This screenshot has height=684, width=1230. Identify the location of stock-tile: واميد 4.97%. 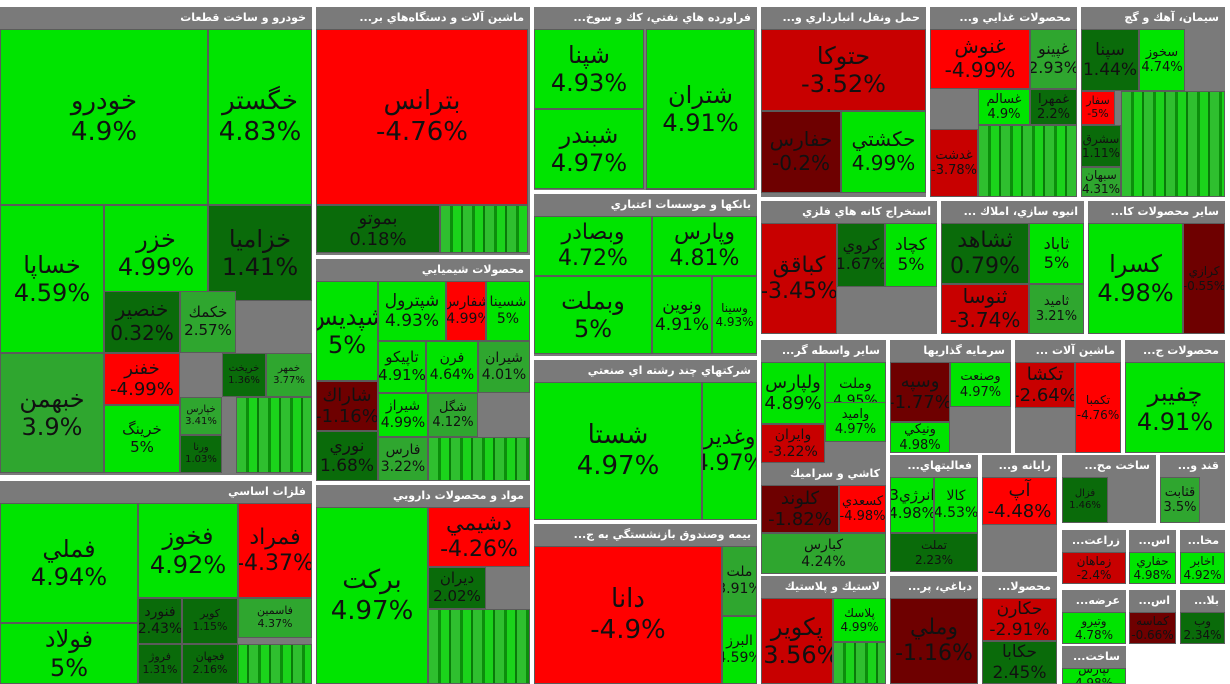
(855, 422).